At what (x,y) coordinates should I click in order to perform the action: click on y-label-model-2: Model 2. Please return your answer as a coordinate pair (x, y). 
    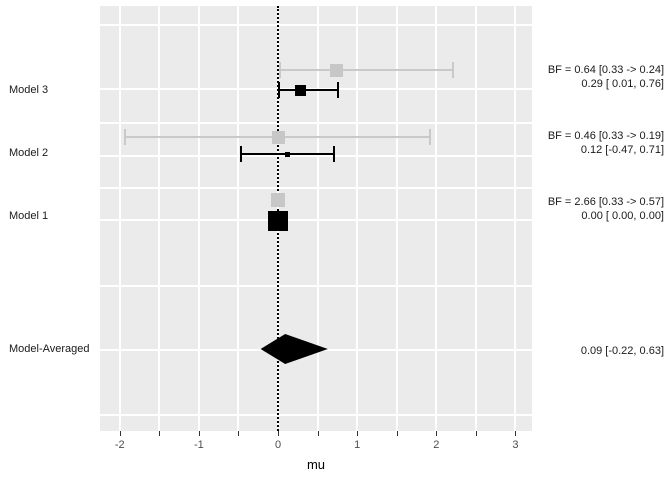
    Looking at the image, I should click on (29, 153).